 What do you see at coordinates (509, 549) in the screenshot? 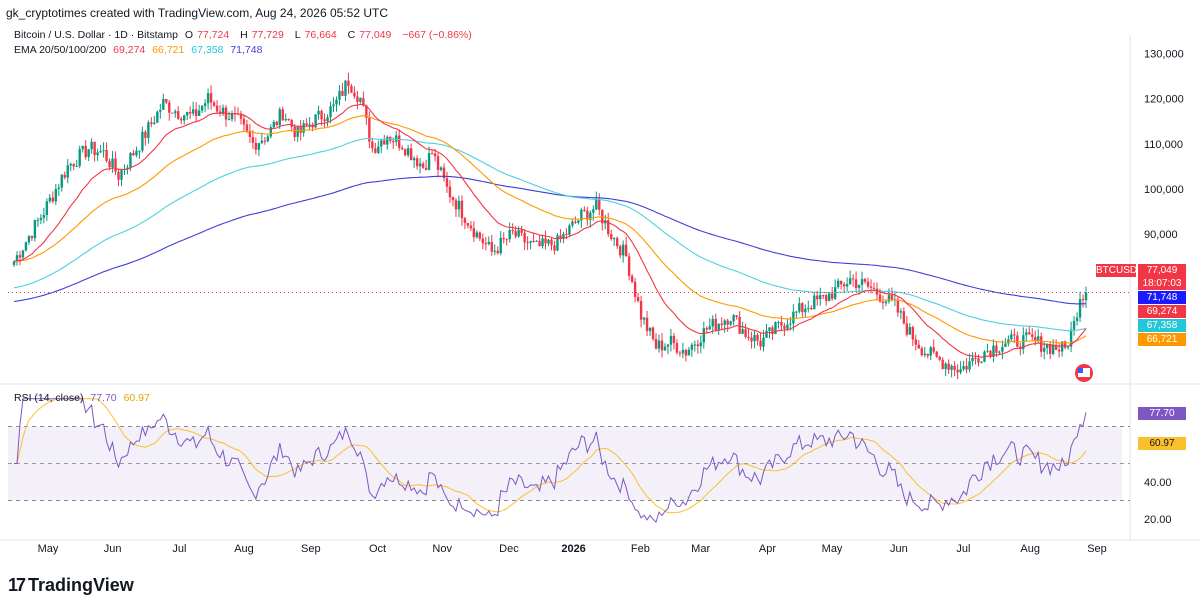
I see `time-tick-label: Dec` at bounding box center [509, 549].